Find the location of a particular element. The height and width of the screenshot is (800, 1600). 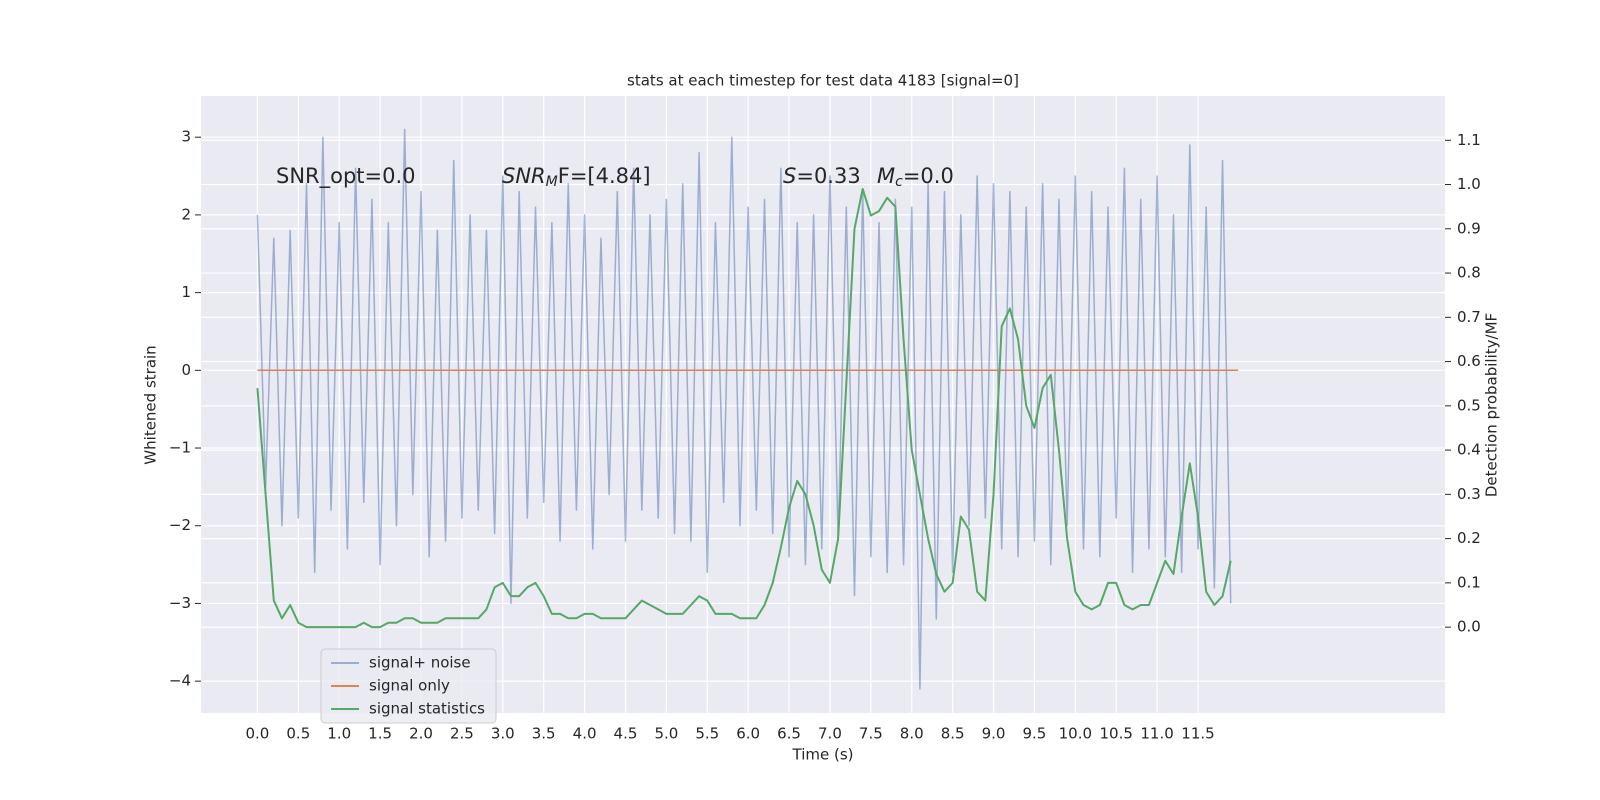

y-tick-label: −4 is located at coordinates (180, 681).